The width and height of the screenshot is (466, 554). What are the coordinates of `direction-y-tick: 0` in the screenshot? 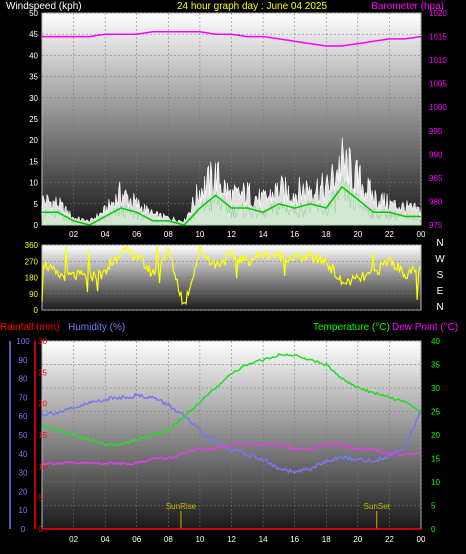 It's located at (36, 310).